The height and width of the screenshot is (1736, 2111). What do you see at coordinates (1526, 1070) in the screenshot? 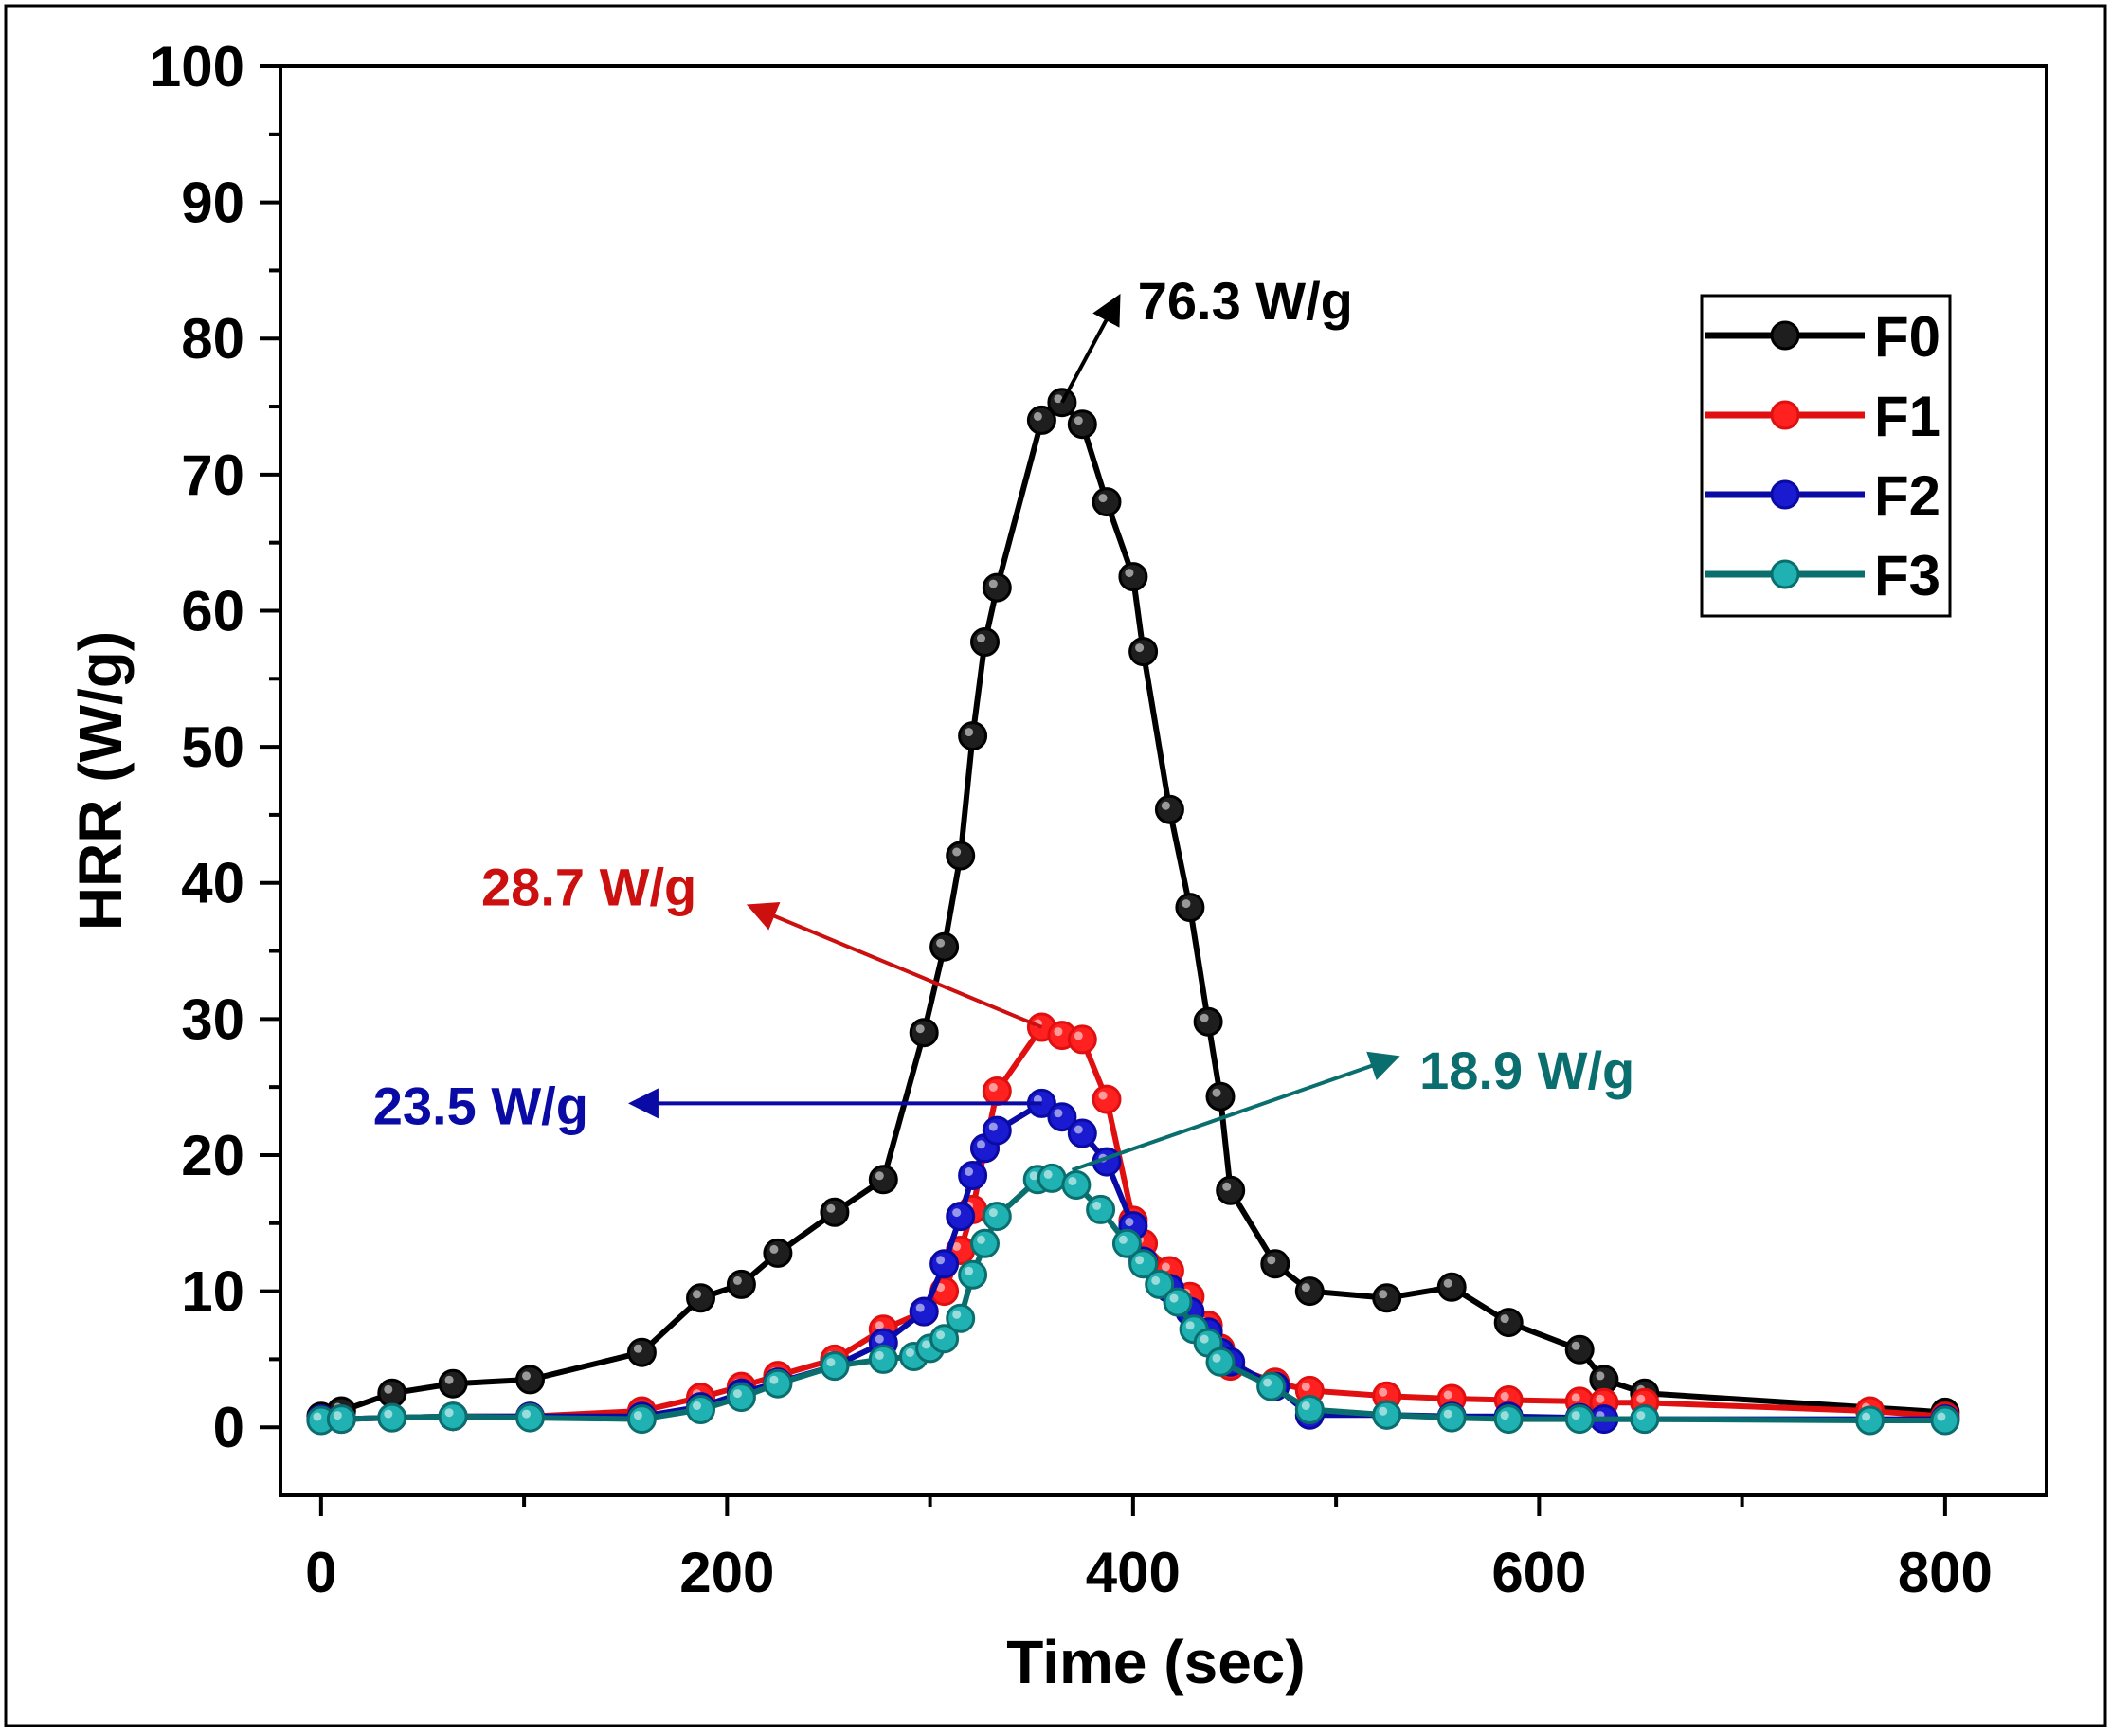
I see `annotation-label: 18.9 W/g` at bounding box center [1526, 1070].